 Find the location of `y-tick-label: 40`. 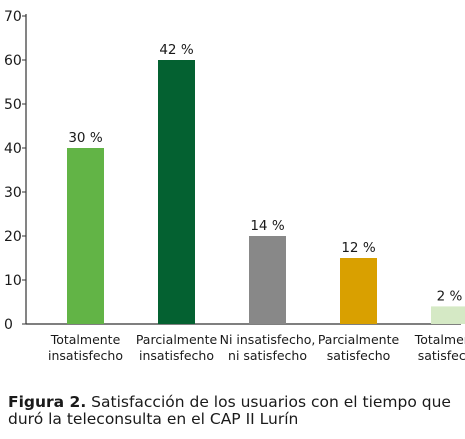

y-tick-label: 40 is located at coordinates (13, 149).